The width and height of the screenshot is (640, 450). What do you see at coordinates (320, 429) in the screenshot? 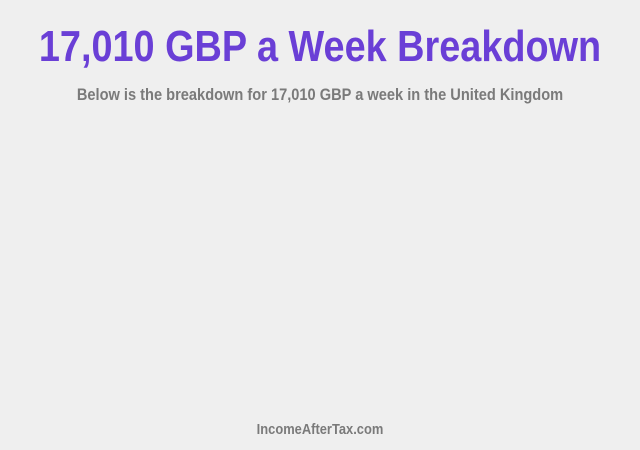
I see `footer-site-name: IncomeAfterTax.com` at bounding box center [320, 429].